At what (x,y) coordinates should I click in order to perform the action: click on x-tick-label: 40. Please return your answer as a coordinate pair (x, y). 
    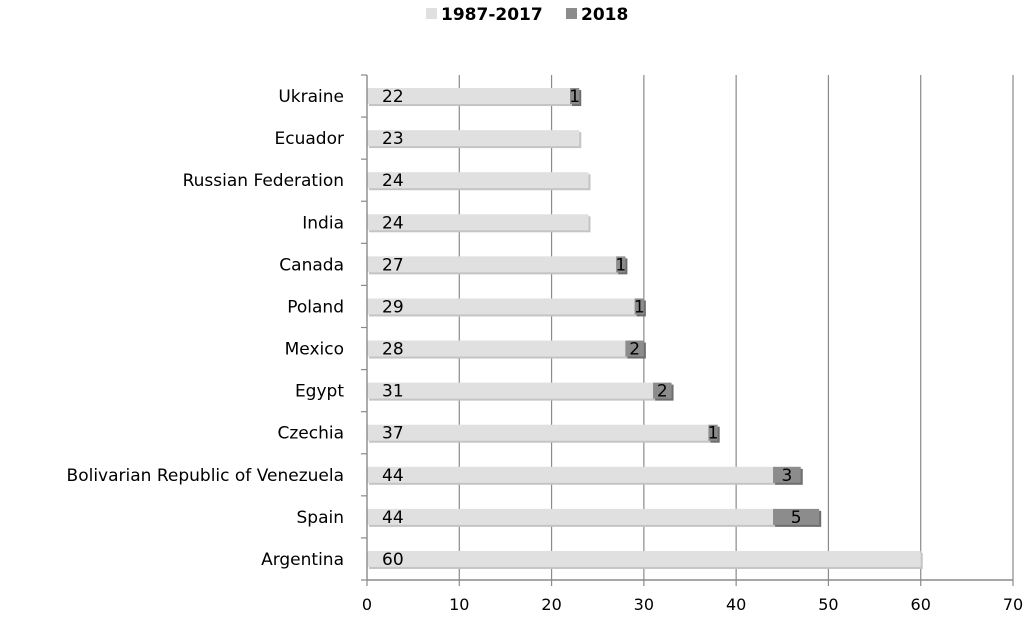
    Looking at the image, I should click on (736, 604).